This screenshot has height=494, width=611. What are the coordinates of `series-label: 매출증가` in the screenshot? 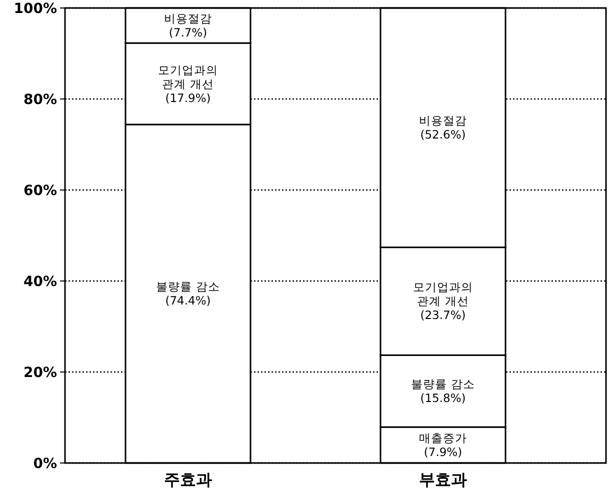 It's located at (443, 438).